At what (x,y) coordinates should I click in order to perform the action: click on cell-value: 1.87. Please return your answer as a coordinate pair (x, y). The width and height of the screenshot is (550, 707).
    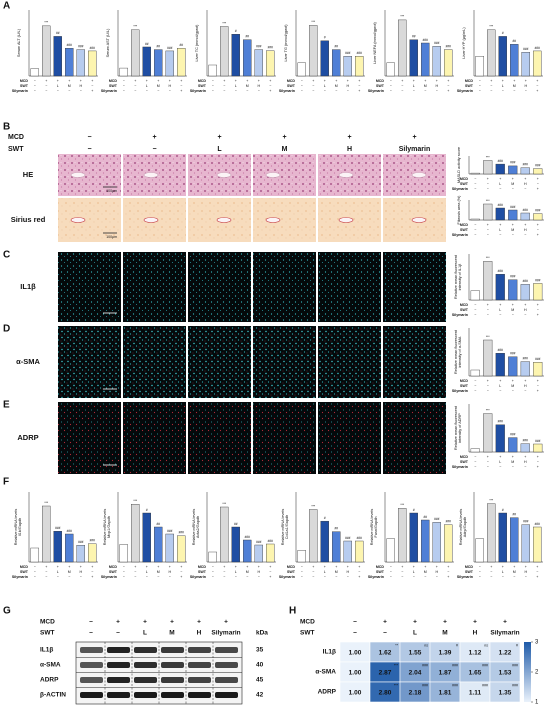
    Looking at the image, I should click on (445, 673).